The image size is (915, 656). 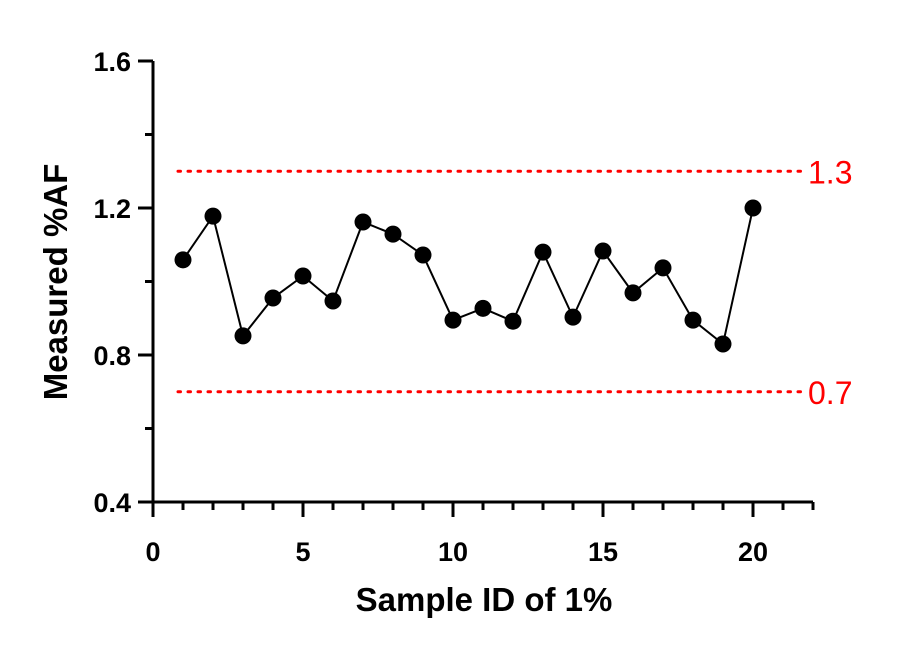 What do you see at coordinates (112, 356) in the screenshot?
I see `y-tick-label: 0.8` at bounding box center [112, 356].